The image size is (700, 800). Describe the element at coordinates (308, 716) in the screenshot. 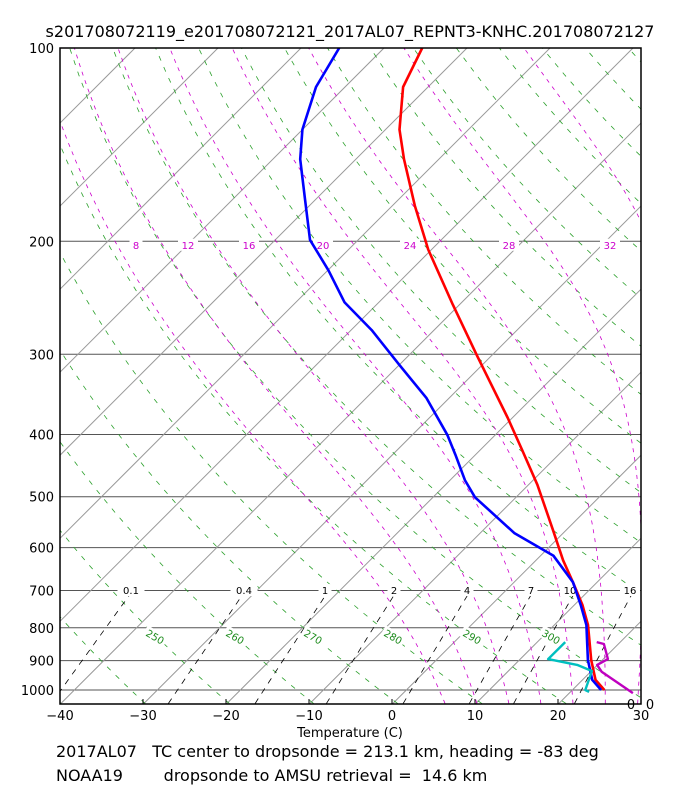

I see `x-tick-label: −10` at that location.